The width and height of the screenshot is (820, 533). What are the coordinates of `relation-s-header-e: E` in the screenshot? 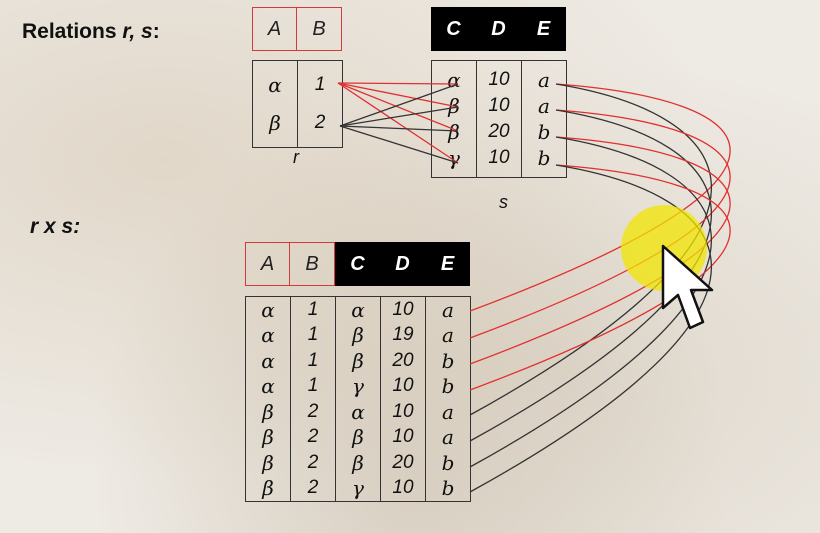 It's located at (543, 29).